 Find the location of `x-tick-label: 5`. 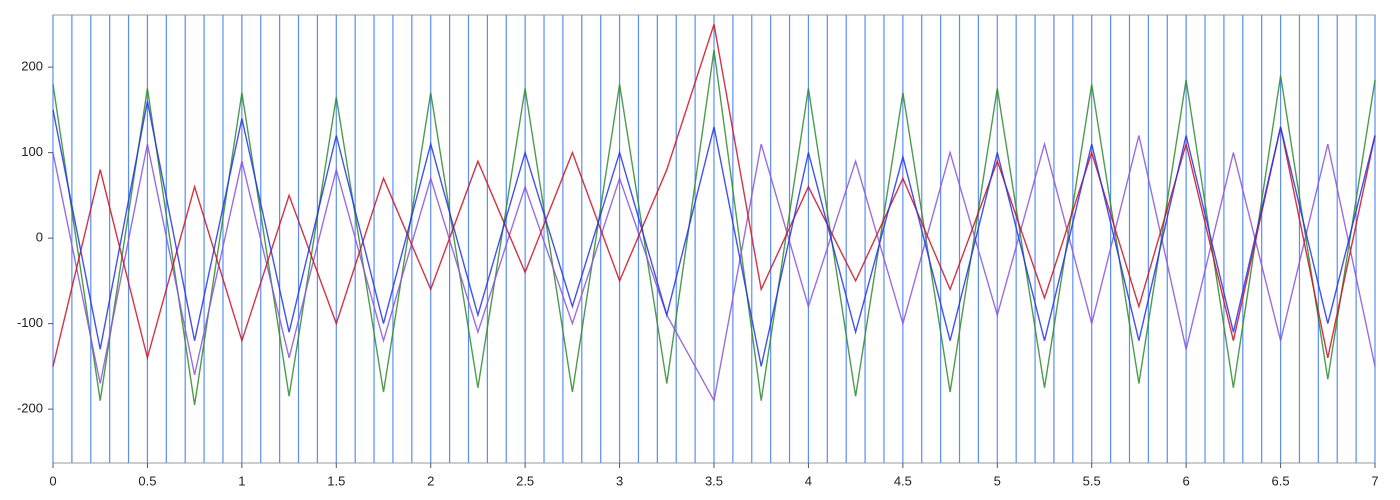

x-tick-label: 5 is located at coordinates (997, 480).